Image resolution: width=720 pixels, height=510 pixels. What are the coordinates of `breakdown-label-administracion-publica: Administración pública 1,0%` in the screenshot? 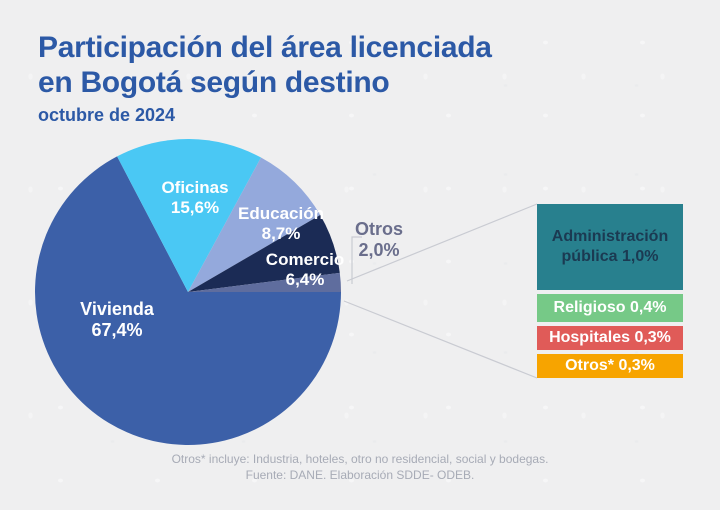 It's located at (610, 246).